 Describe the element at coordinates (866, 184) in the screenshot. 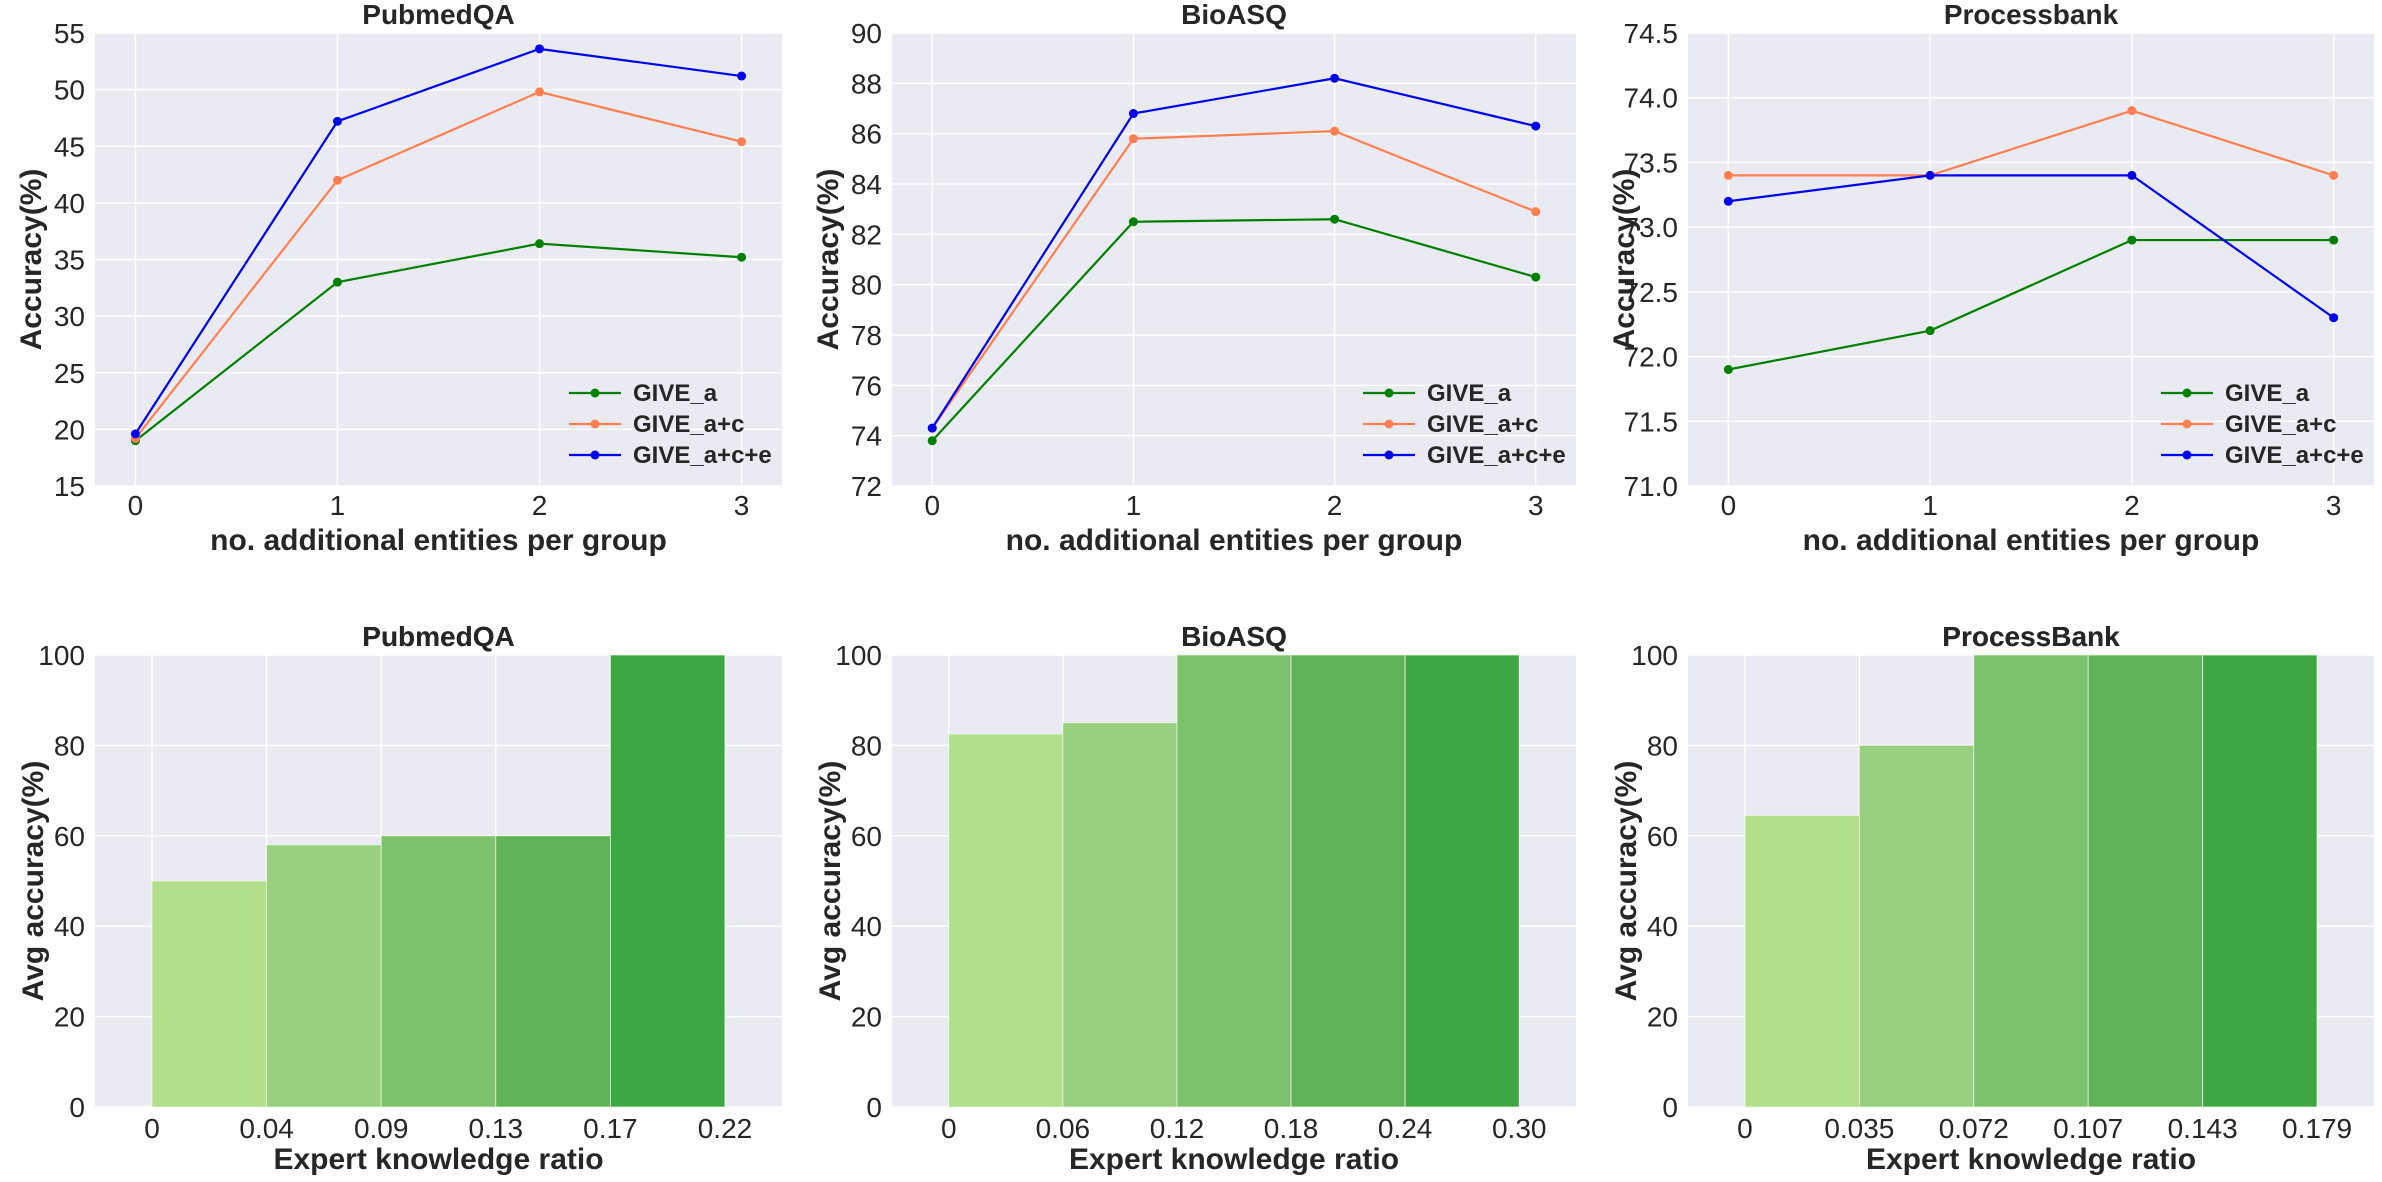

I see `y-tick-label: 84` at that location.